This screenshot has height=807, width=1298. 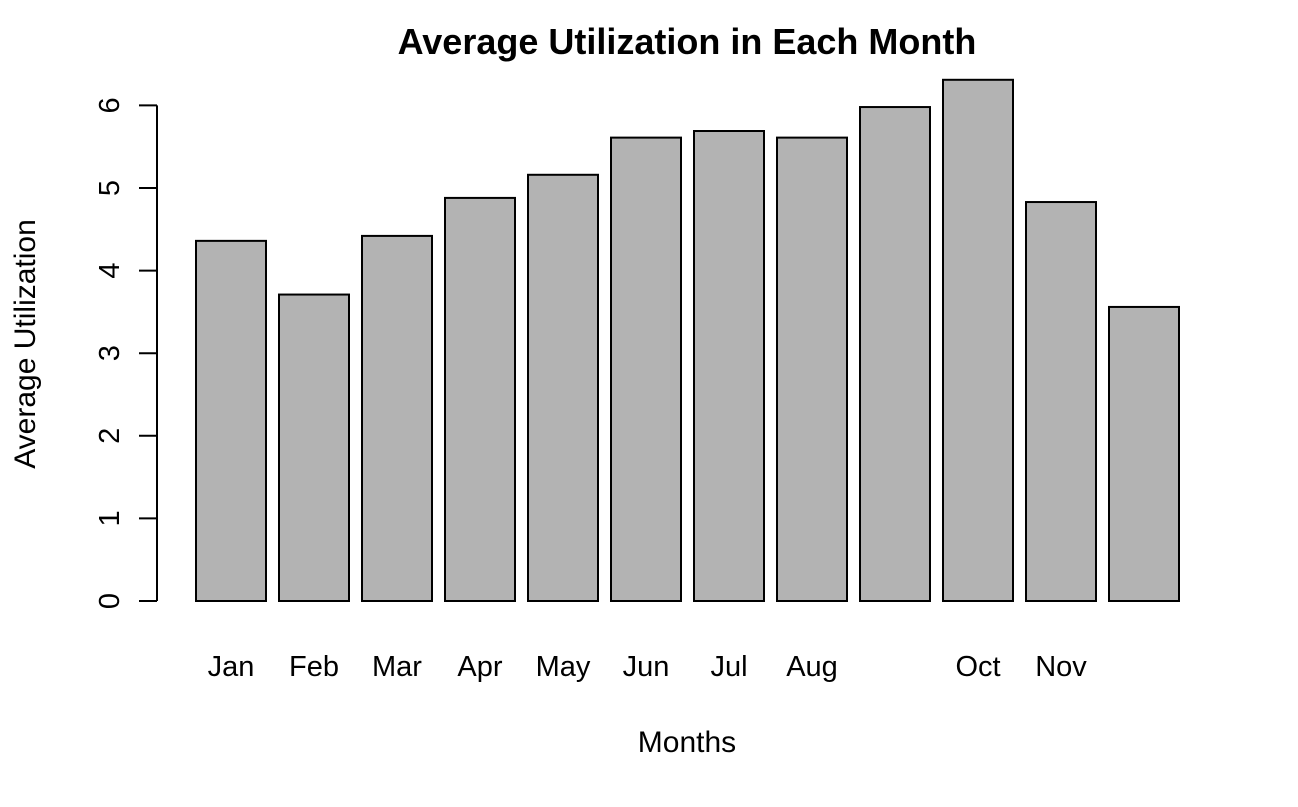 I want to click on y-tick-label: 6, so click(x=110, y=105).